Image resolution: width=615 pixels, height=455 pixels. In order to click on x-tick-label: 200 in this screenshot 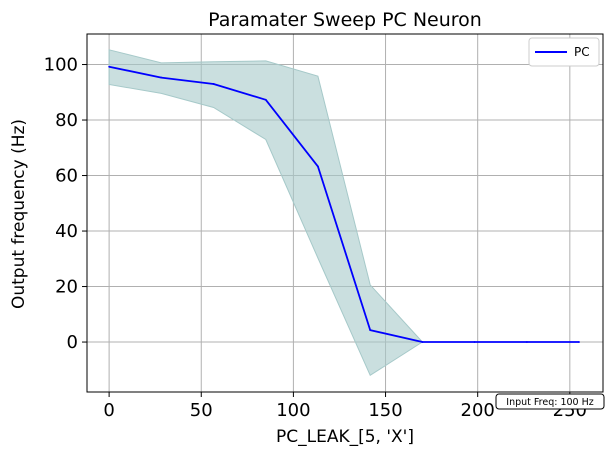, I will do `click(478, 410)`.